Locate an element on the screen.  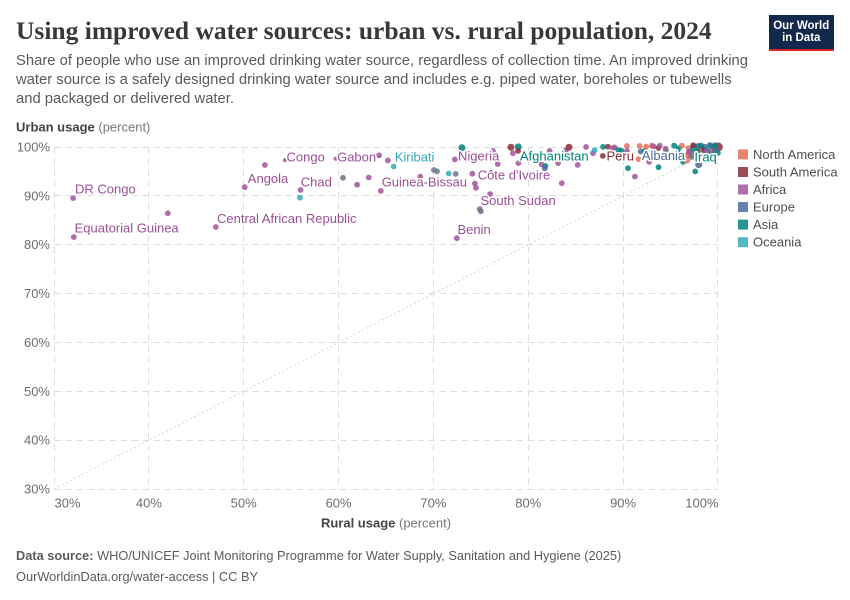
svg-text: North America is located at coordinates (794, 154).